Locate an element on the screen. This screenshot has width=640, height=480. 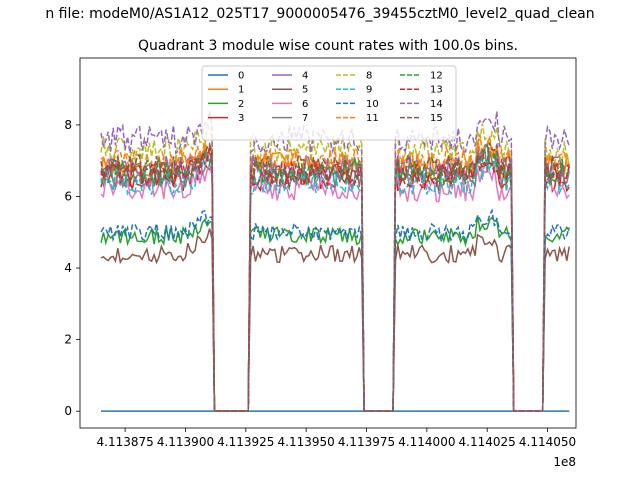
legend-label: 13 is located at coordinates (436, 90).